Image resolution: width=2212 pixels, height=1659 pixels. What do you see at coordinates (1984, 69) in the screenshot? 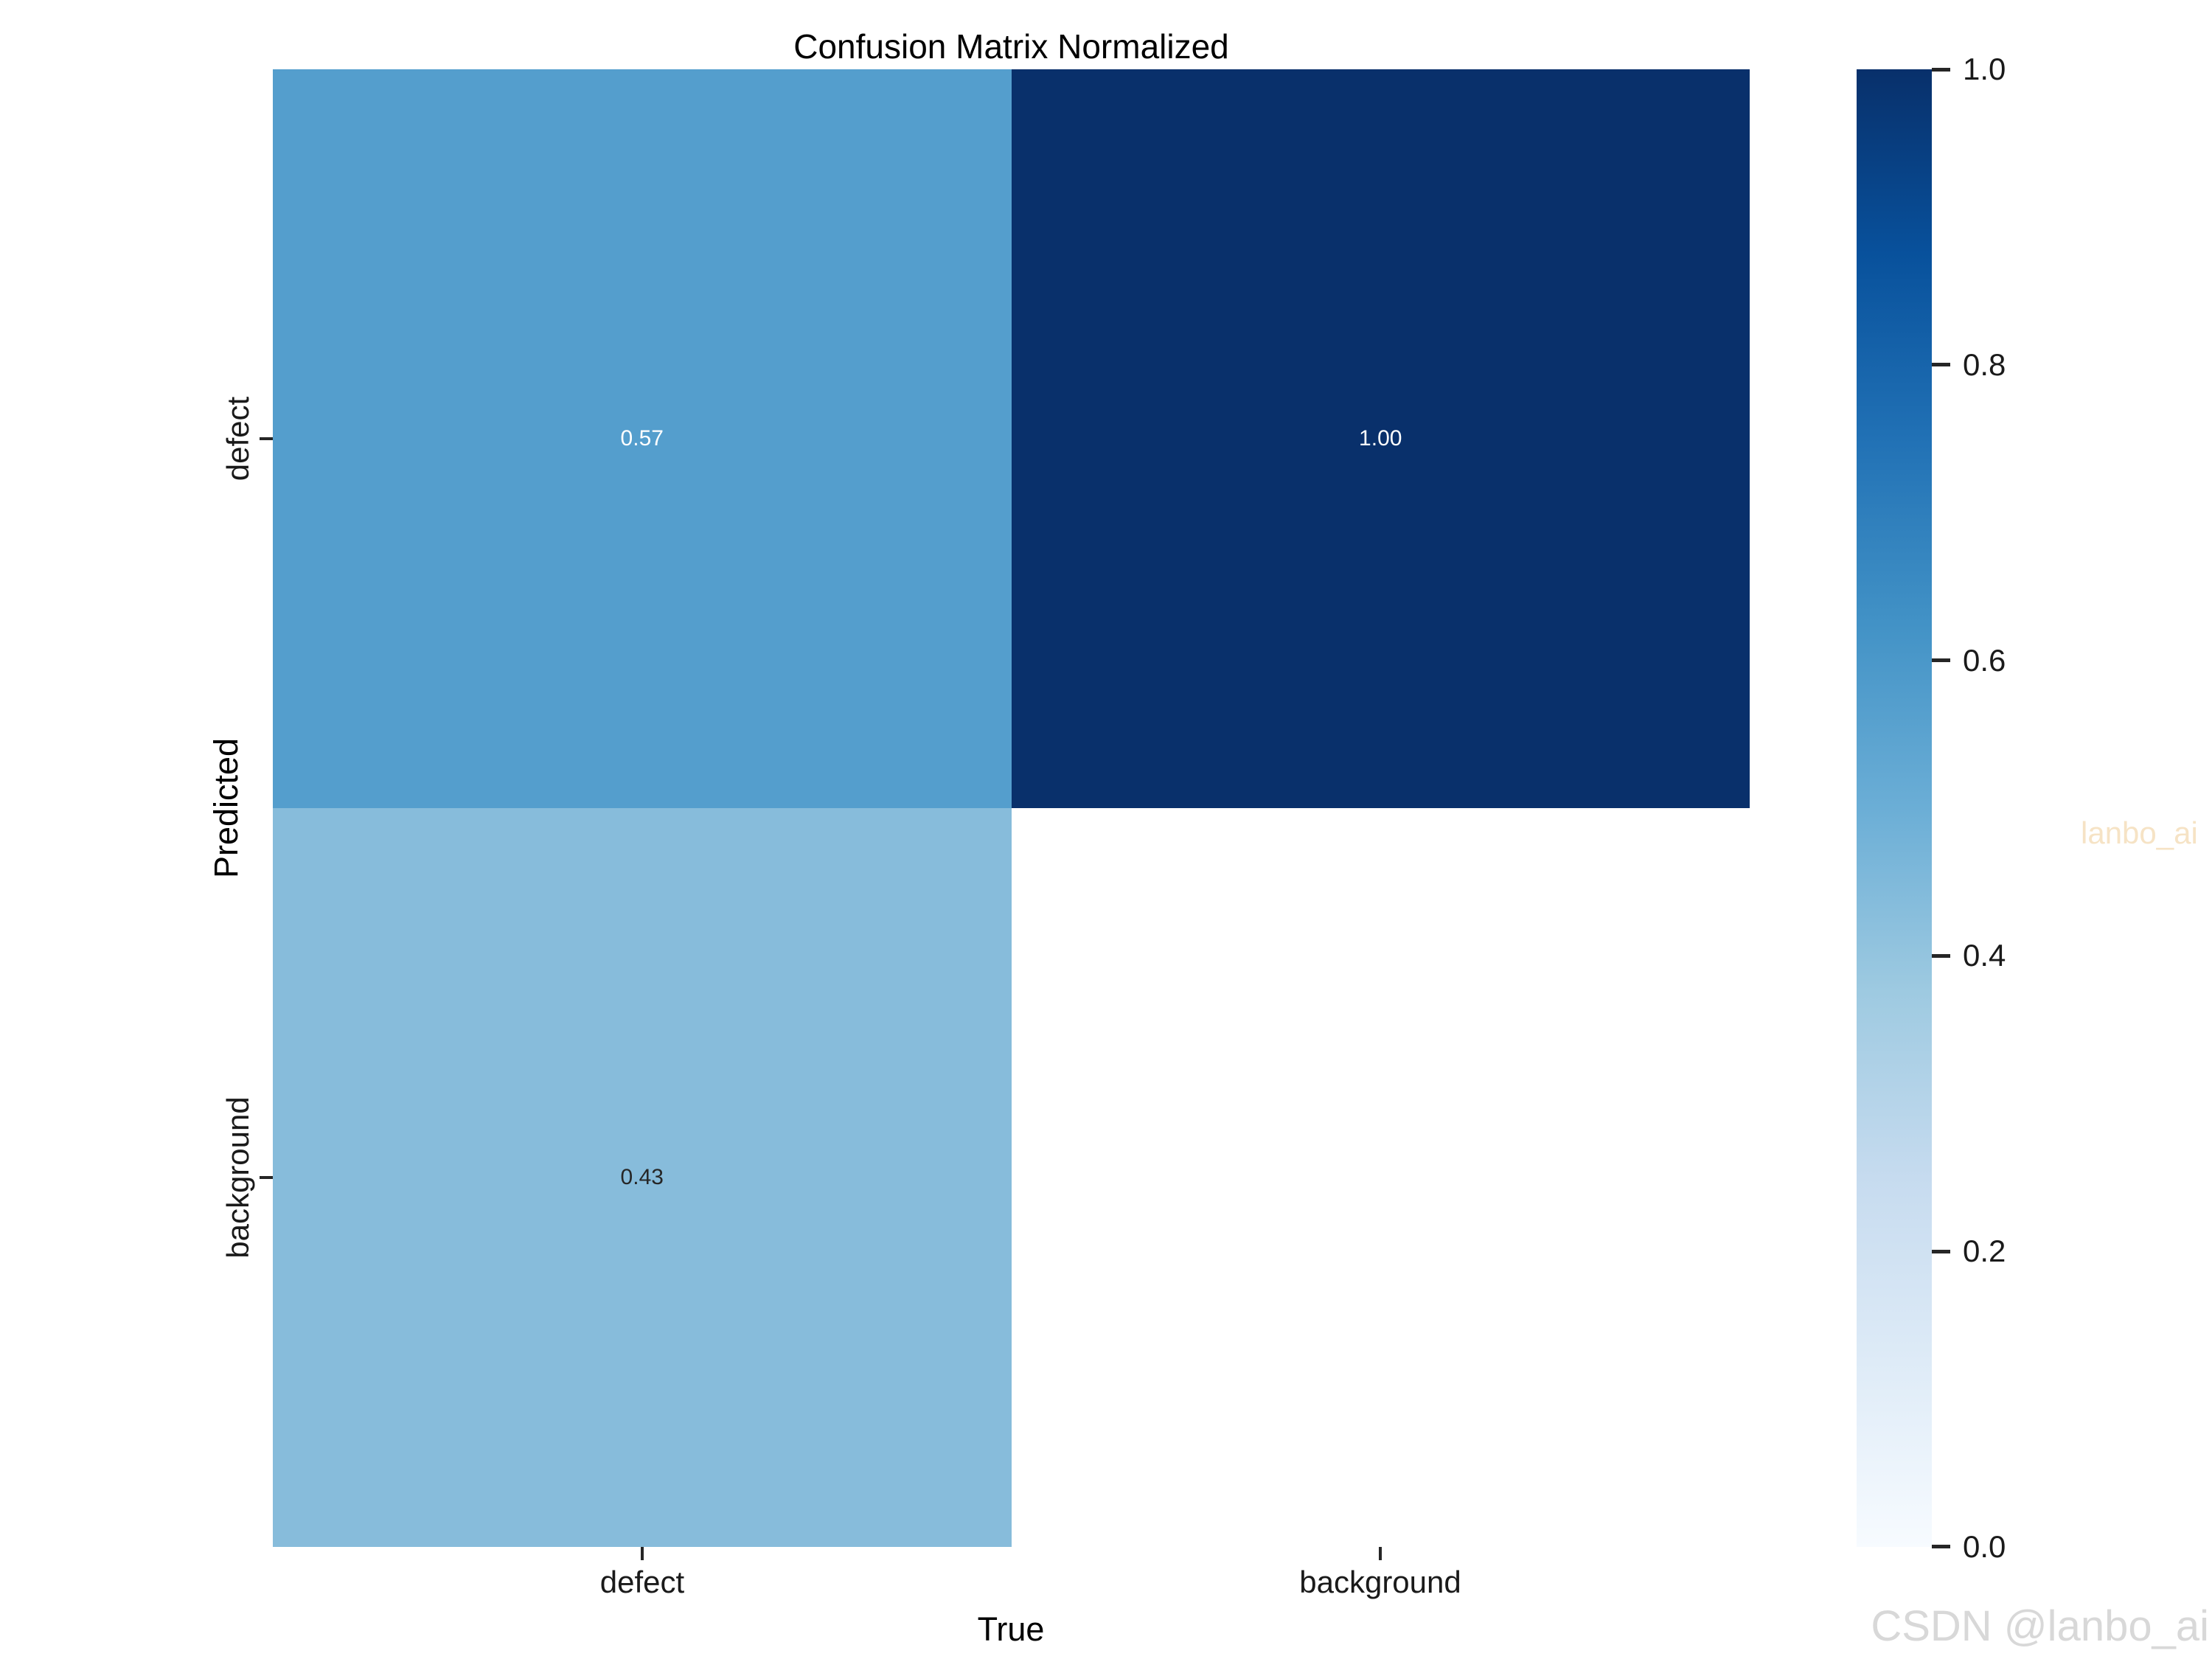
I see `colorbar-tick-label-1.0: 1.0` at bounding box center [1984, 69].